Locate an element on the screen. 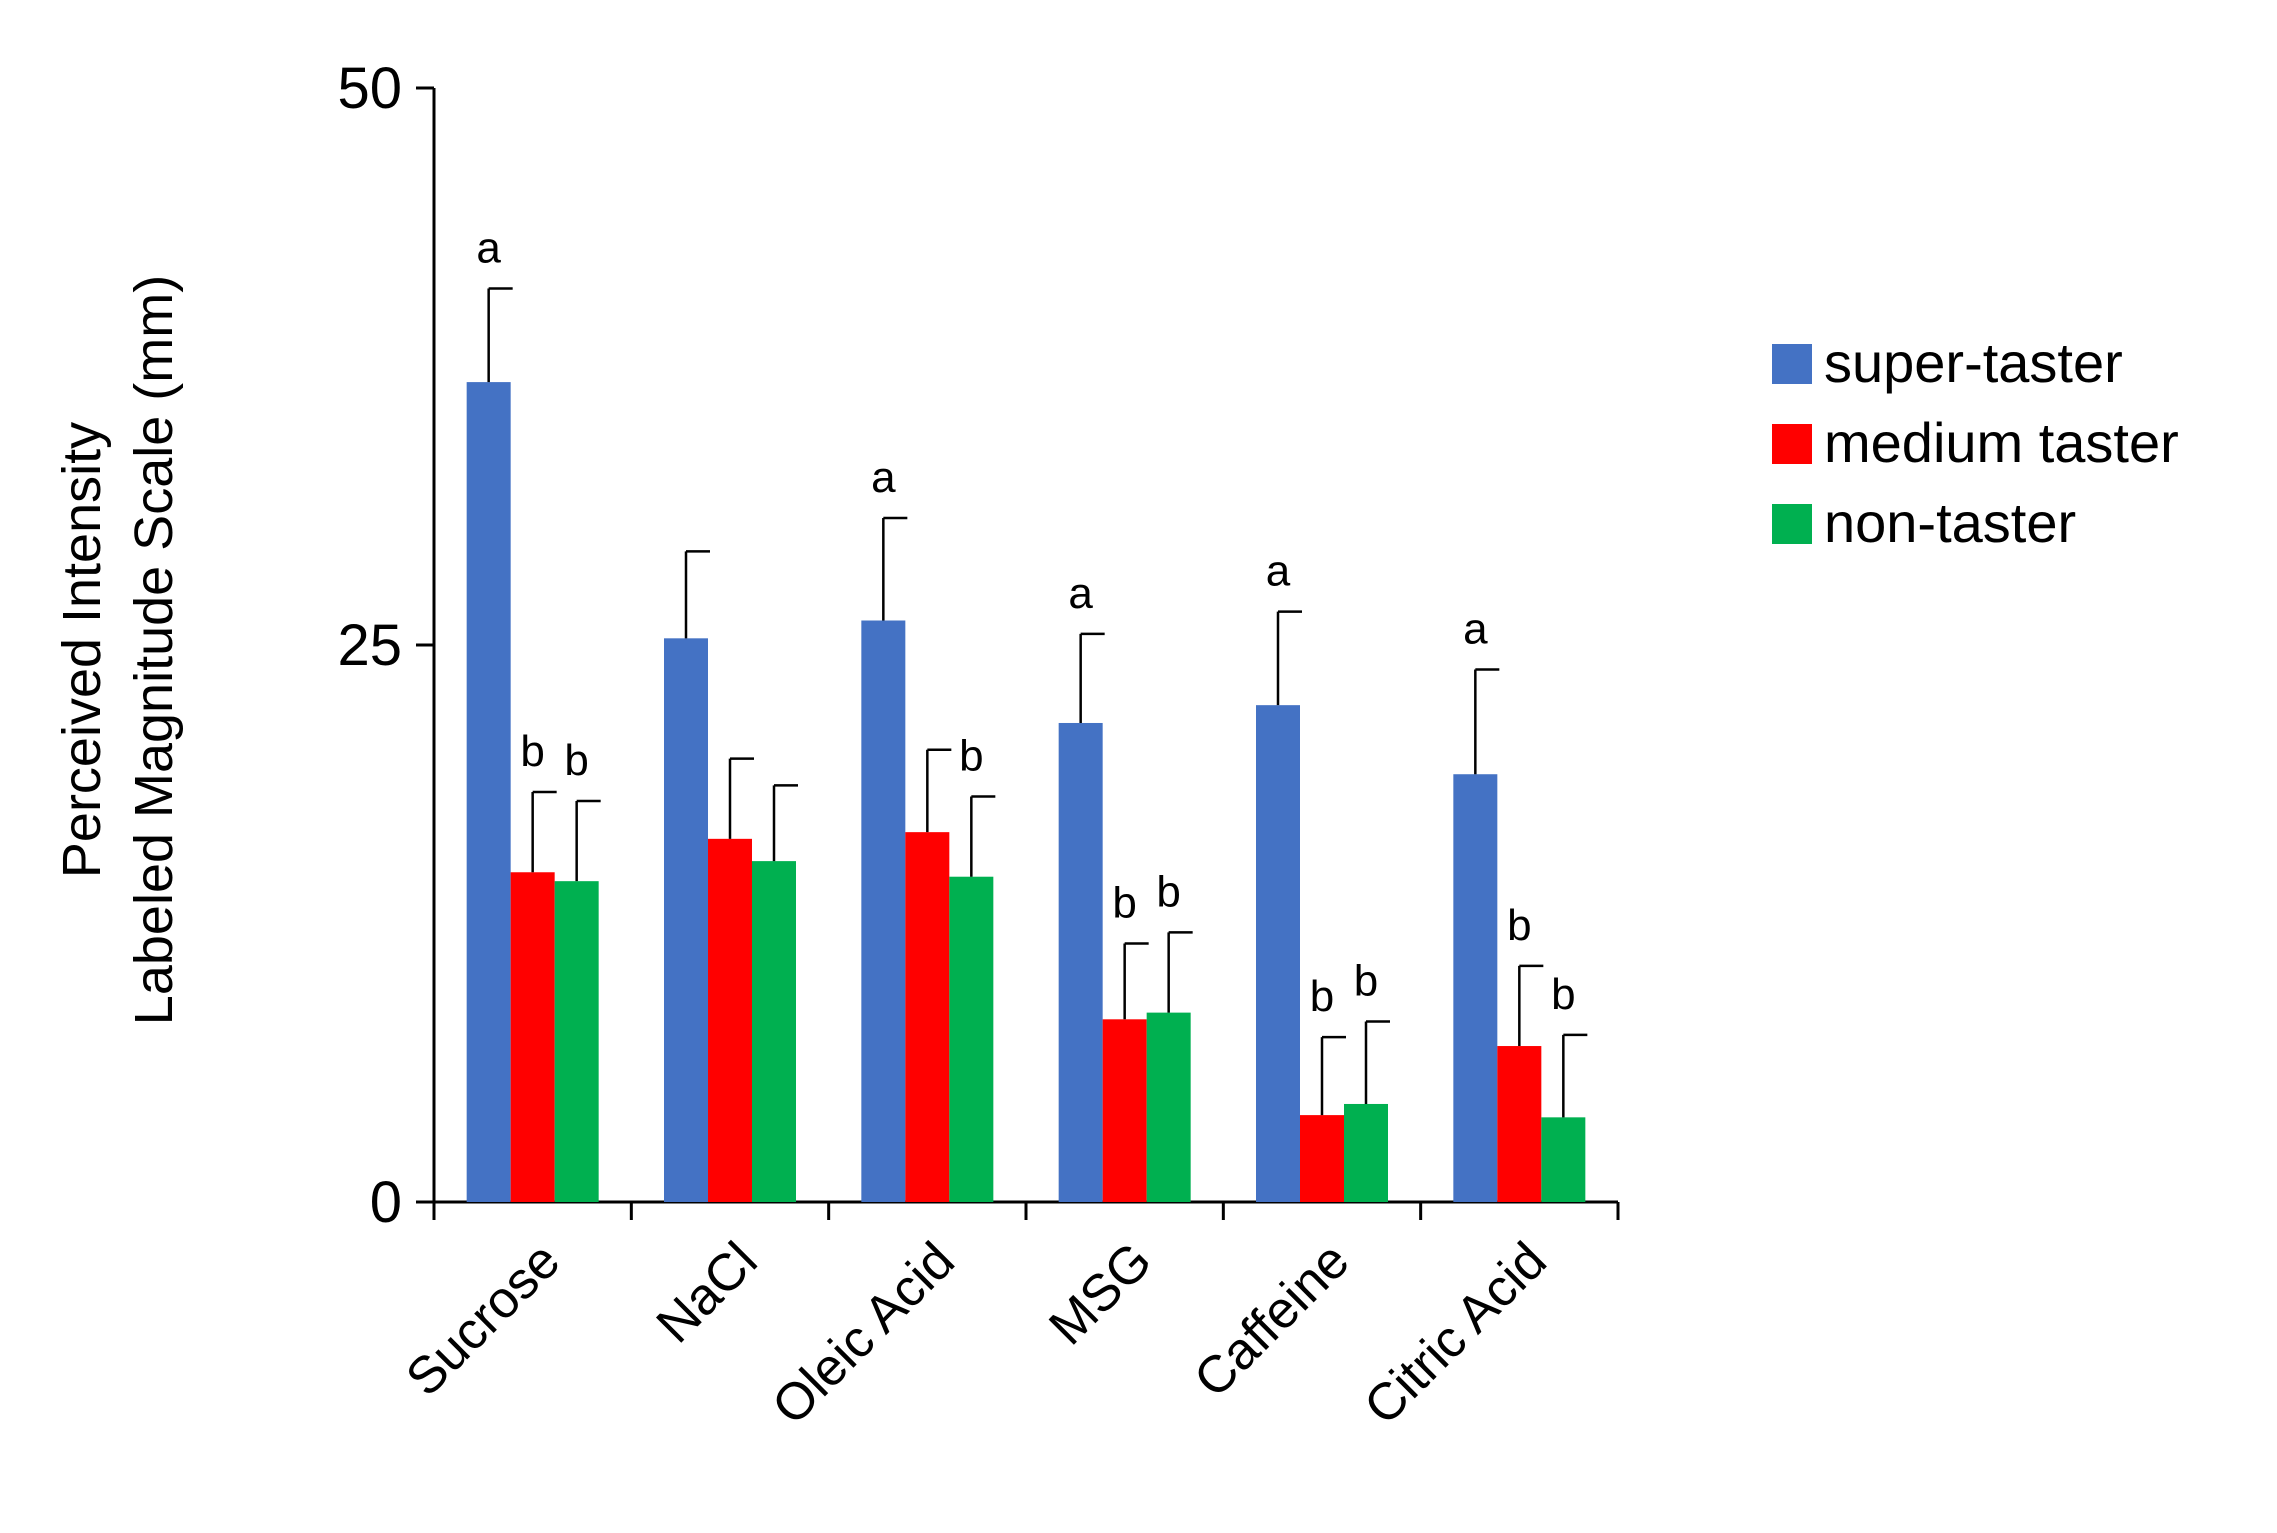 The height and width of the screenshot is (1533, 2277). bar-medium-taster-nacl is located at coordinates (730, 1020).